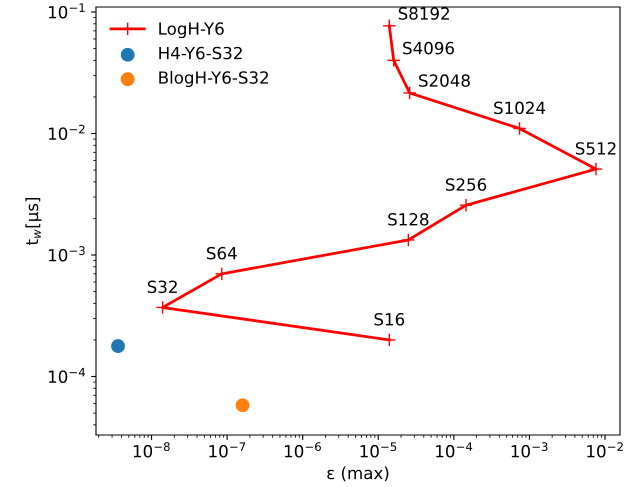 The height and width of the screenshot is (487, 624). What do you see at coordinates (33, 222) in the screenshot?
I see `y-axis-title: t$_{w}$[μs]` at bounding box center [33, 222].